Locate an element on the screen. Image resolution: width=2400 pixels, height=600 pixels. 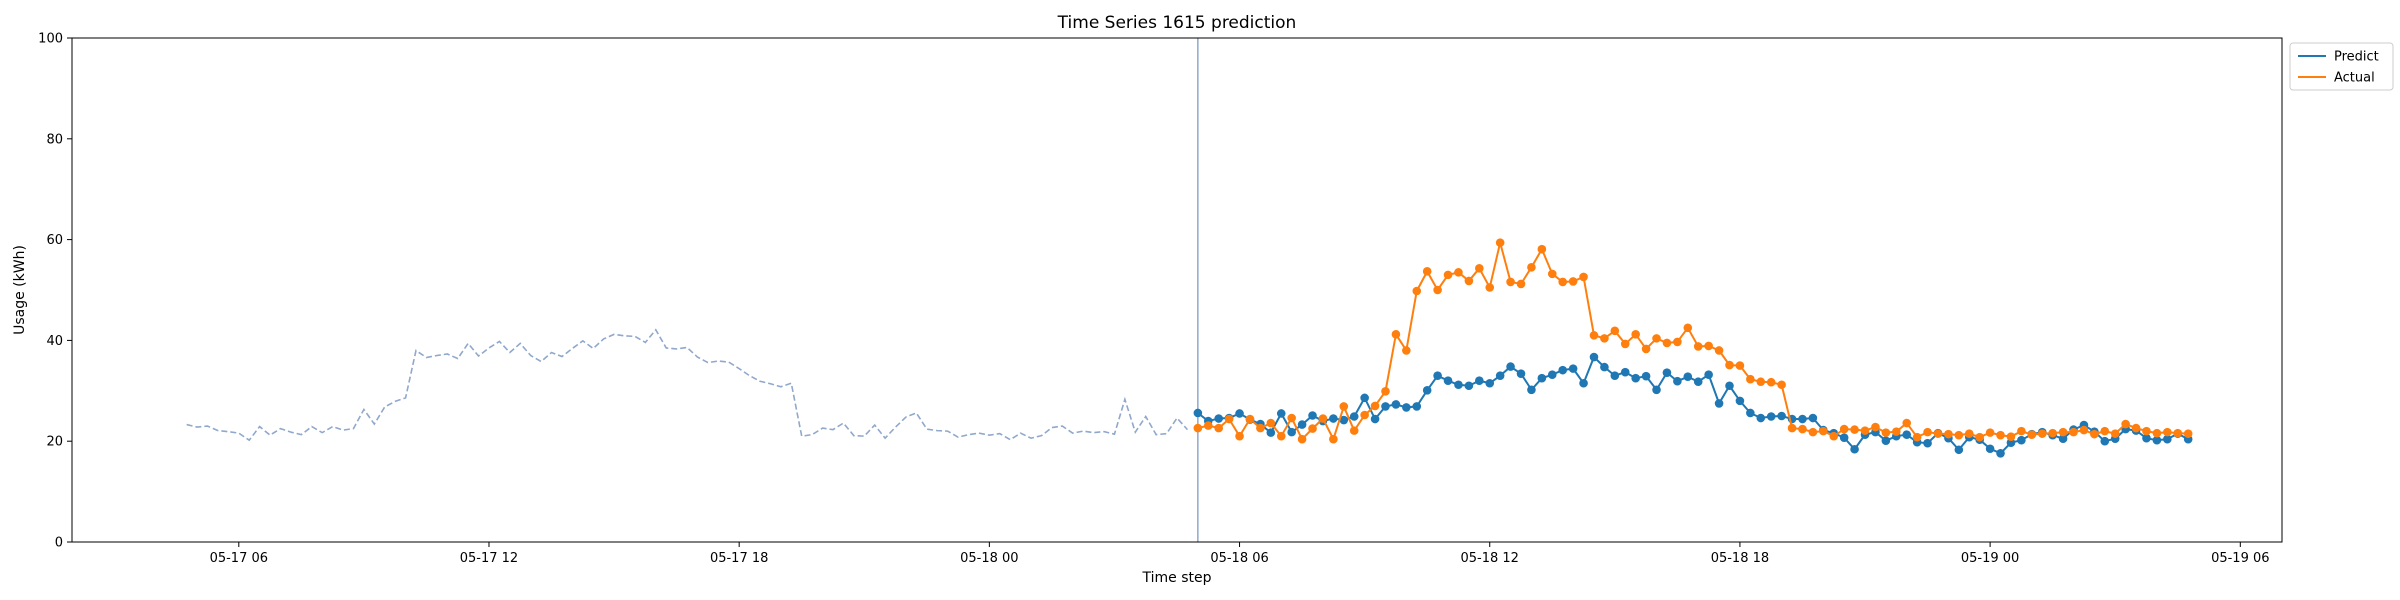
legend-box is located at coordinates (2341, 66).